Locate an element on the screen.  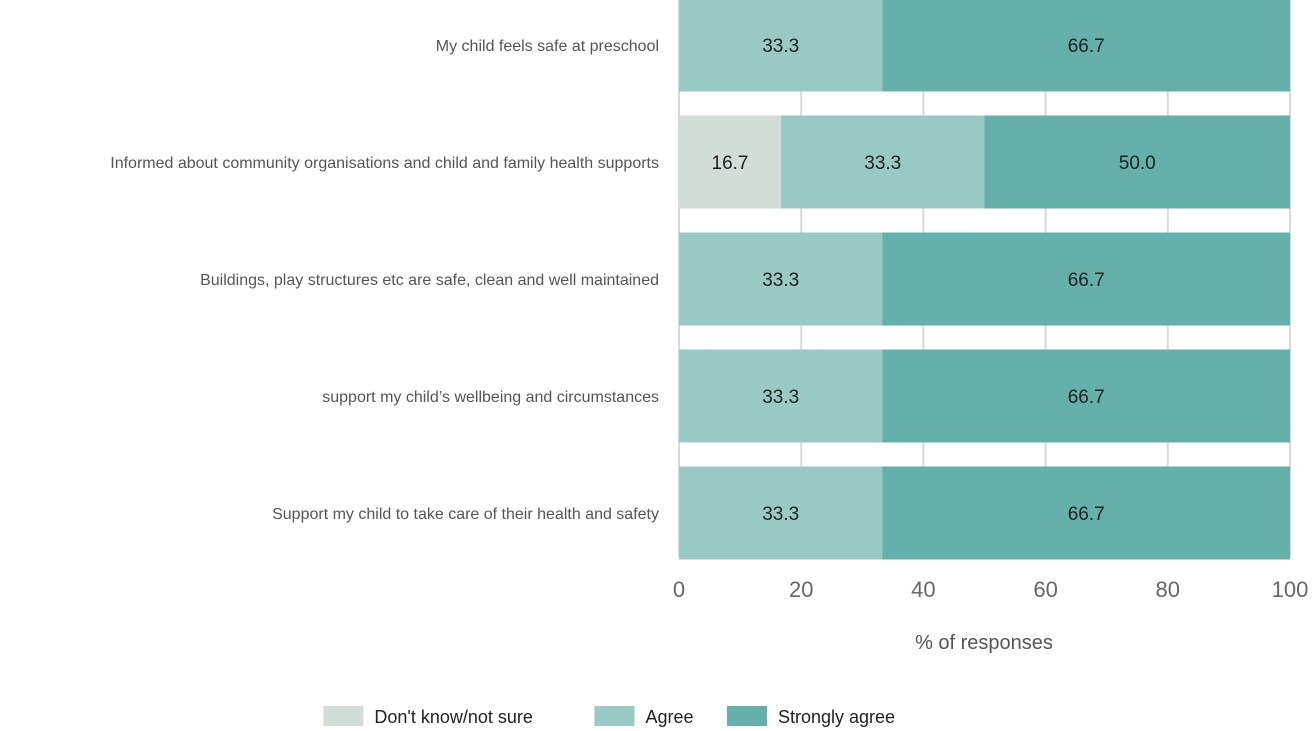
data-label: 16.7 is located at coordinates (730, 163).